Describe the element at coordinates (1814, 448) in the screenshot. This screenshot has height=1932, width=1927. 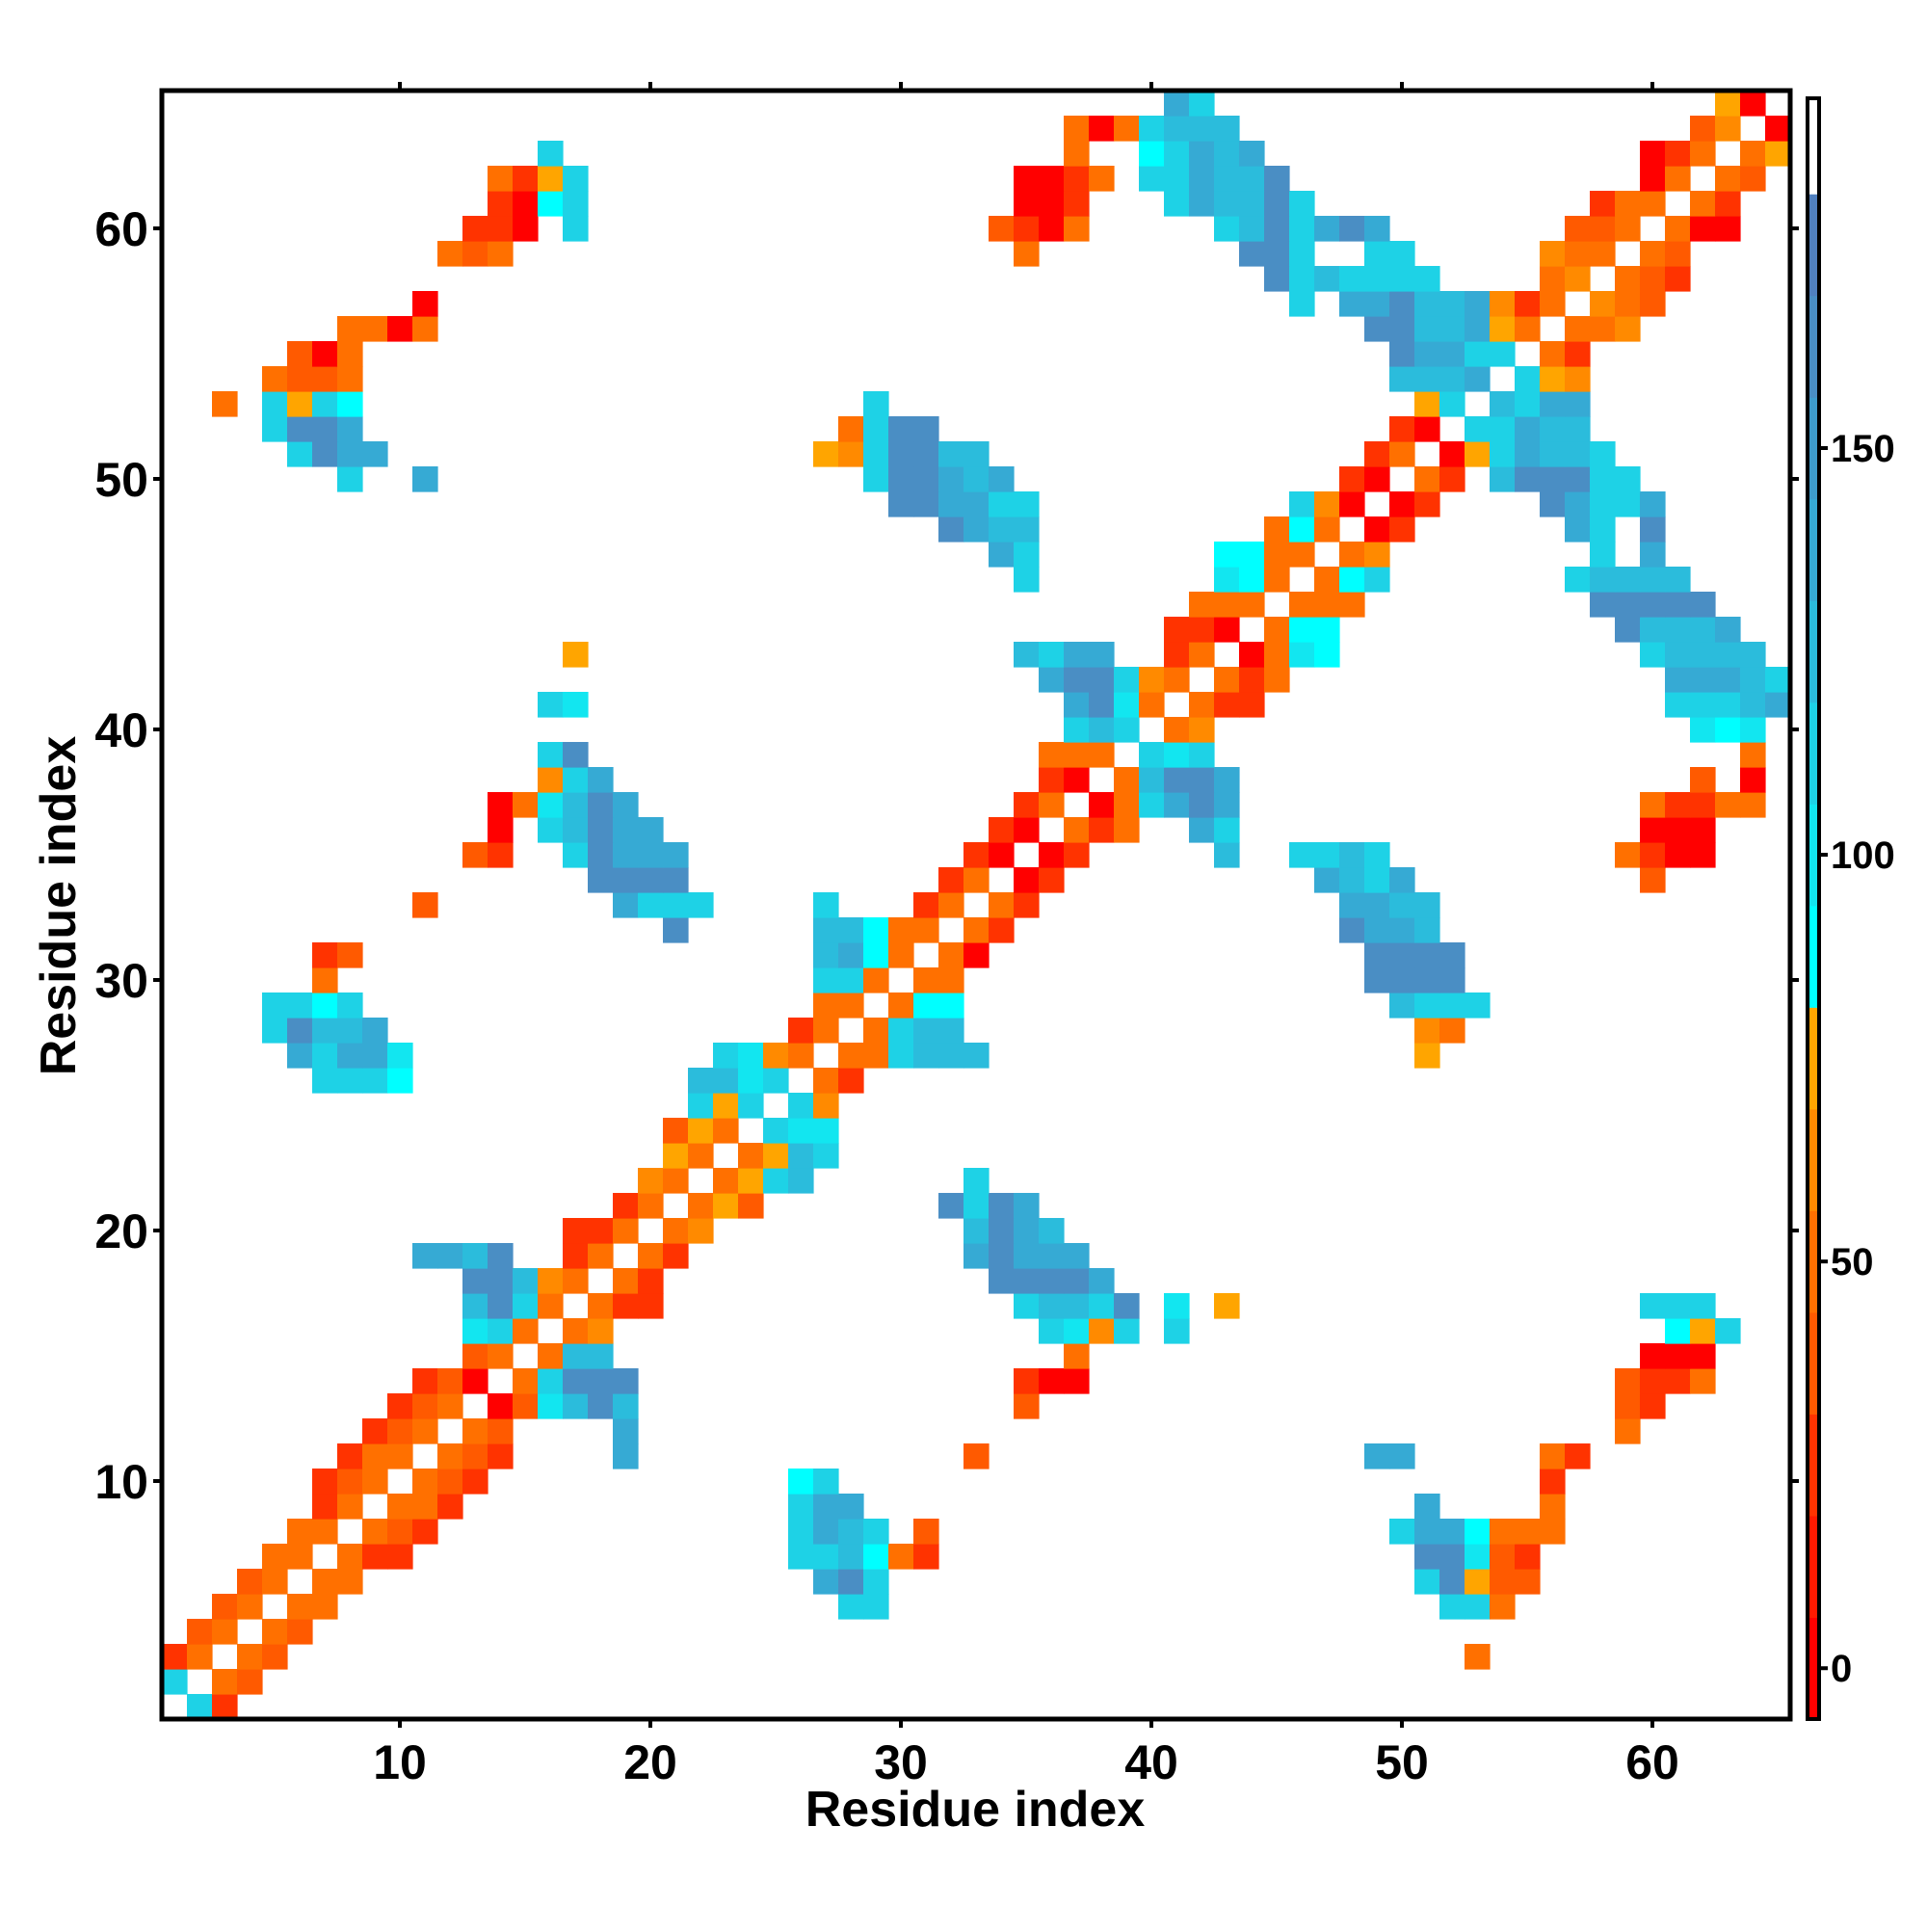
I see `colorbar-band` at that location.